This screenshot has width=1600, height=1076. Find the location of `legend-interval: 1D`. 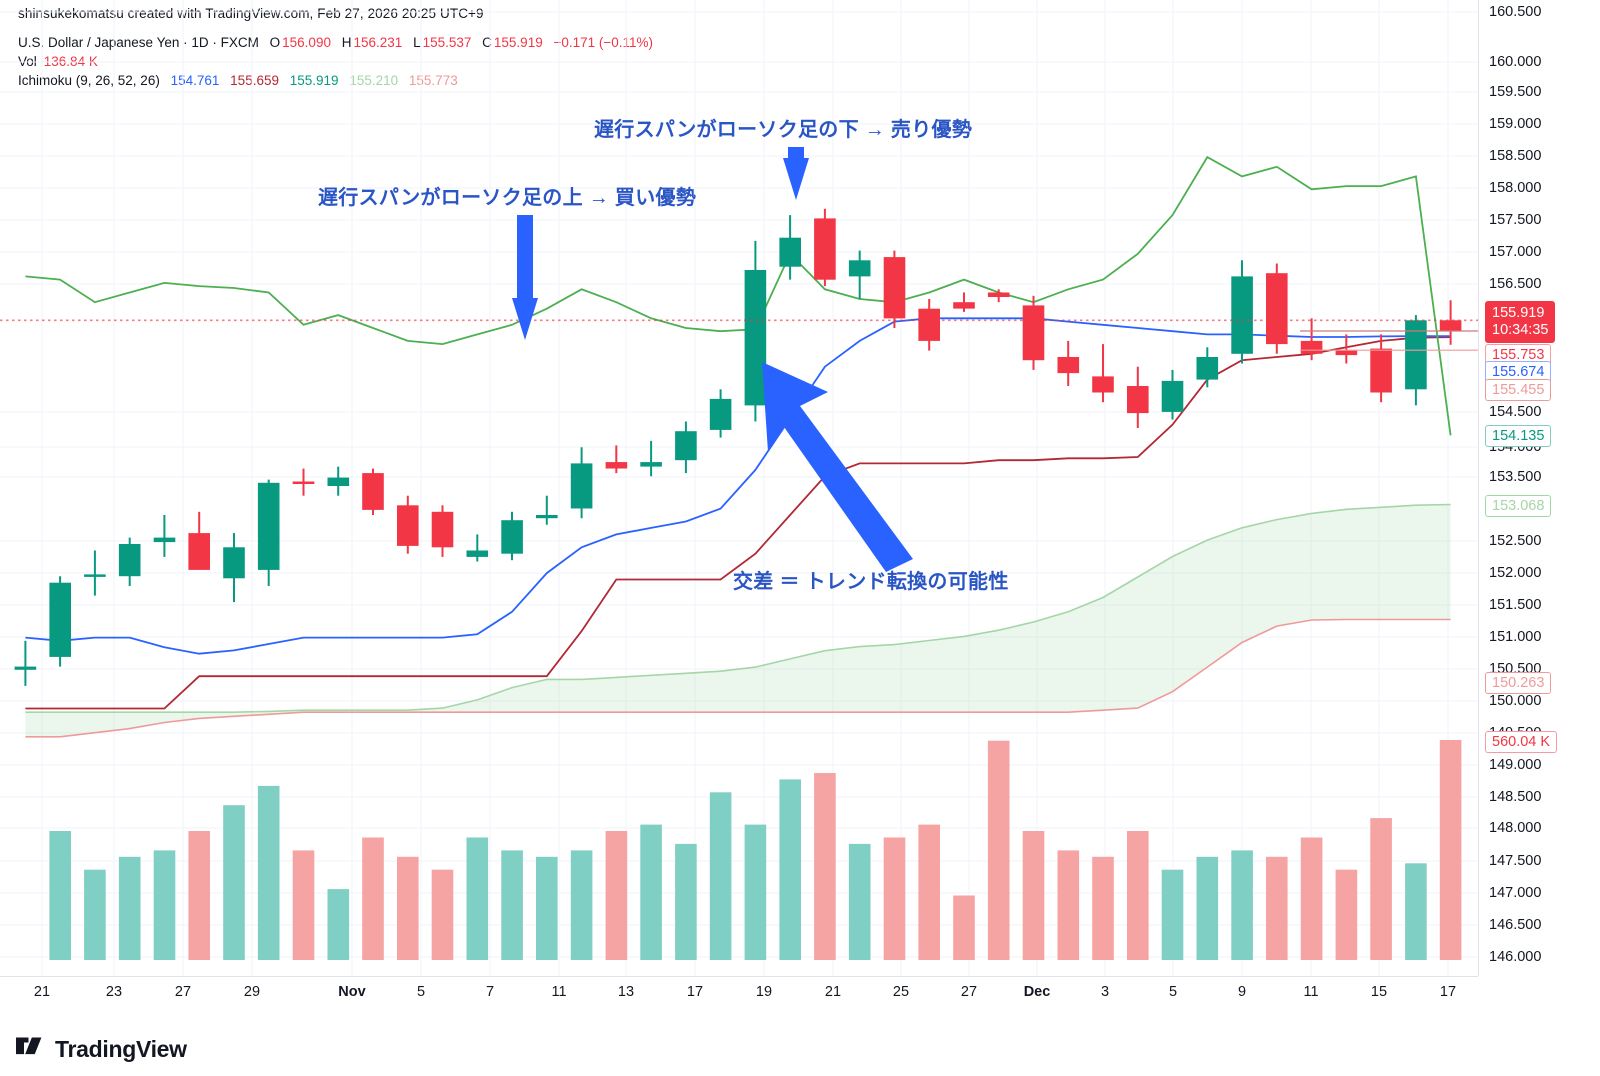

legend-interval: 1D is located at coordinates (200, 42).